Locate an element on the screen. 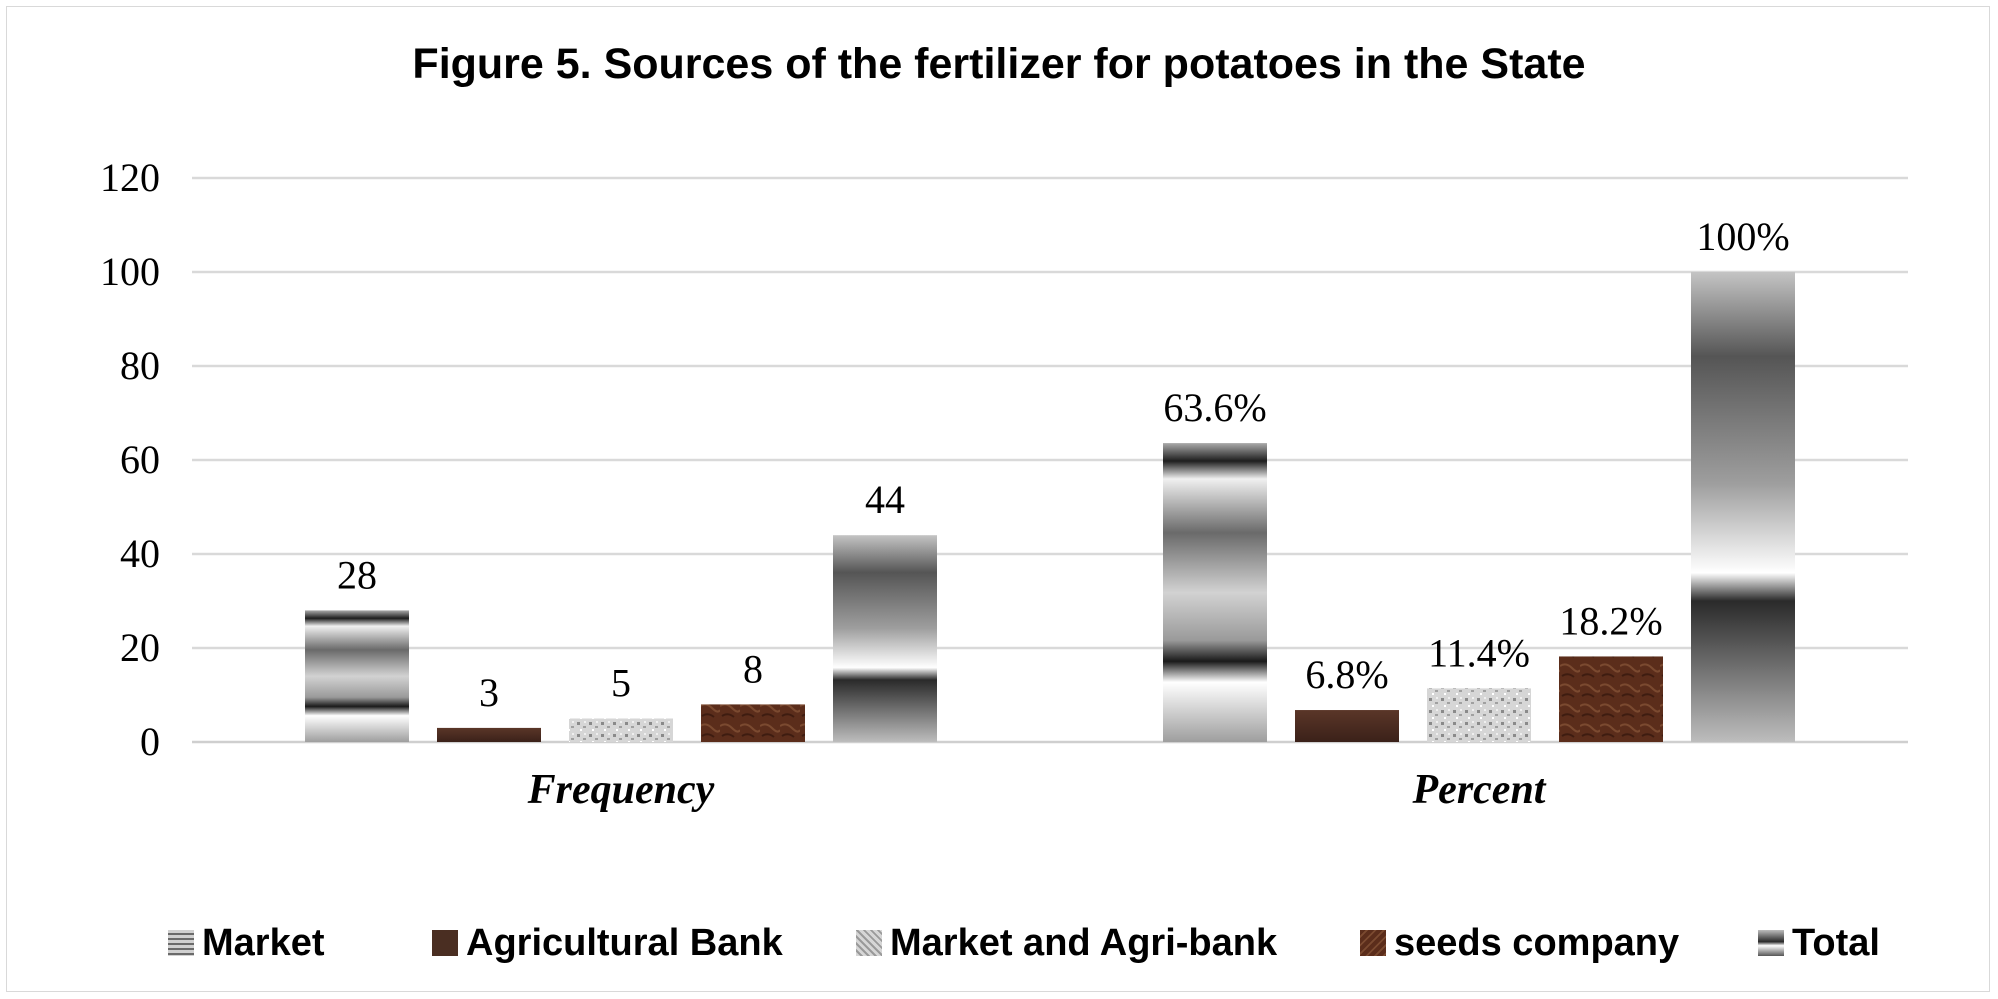 This screenshot has height=999, width=1998. data-label: 100% is located at coordinates (1742, 236).